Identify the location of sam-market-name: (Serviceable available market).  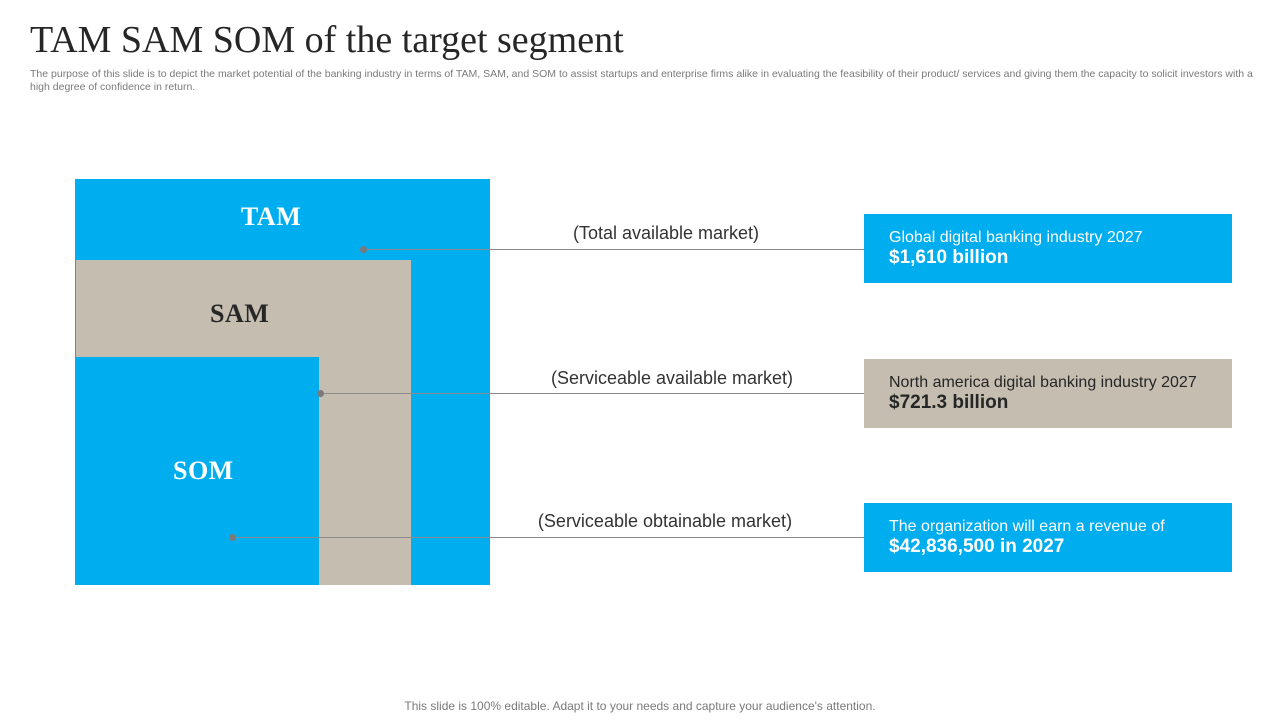
(672, 378).